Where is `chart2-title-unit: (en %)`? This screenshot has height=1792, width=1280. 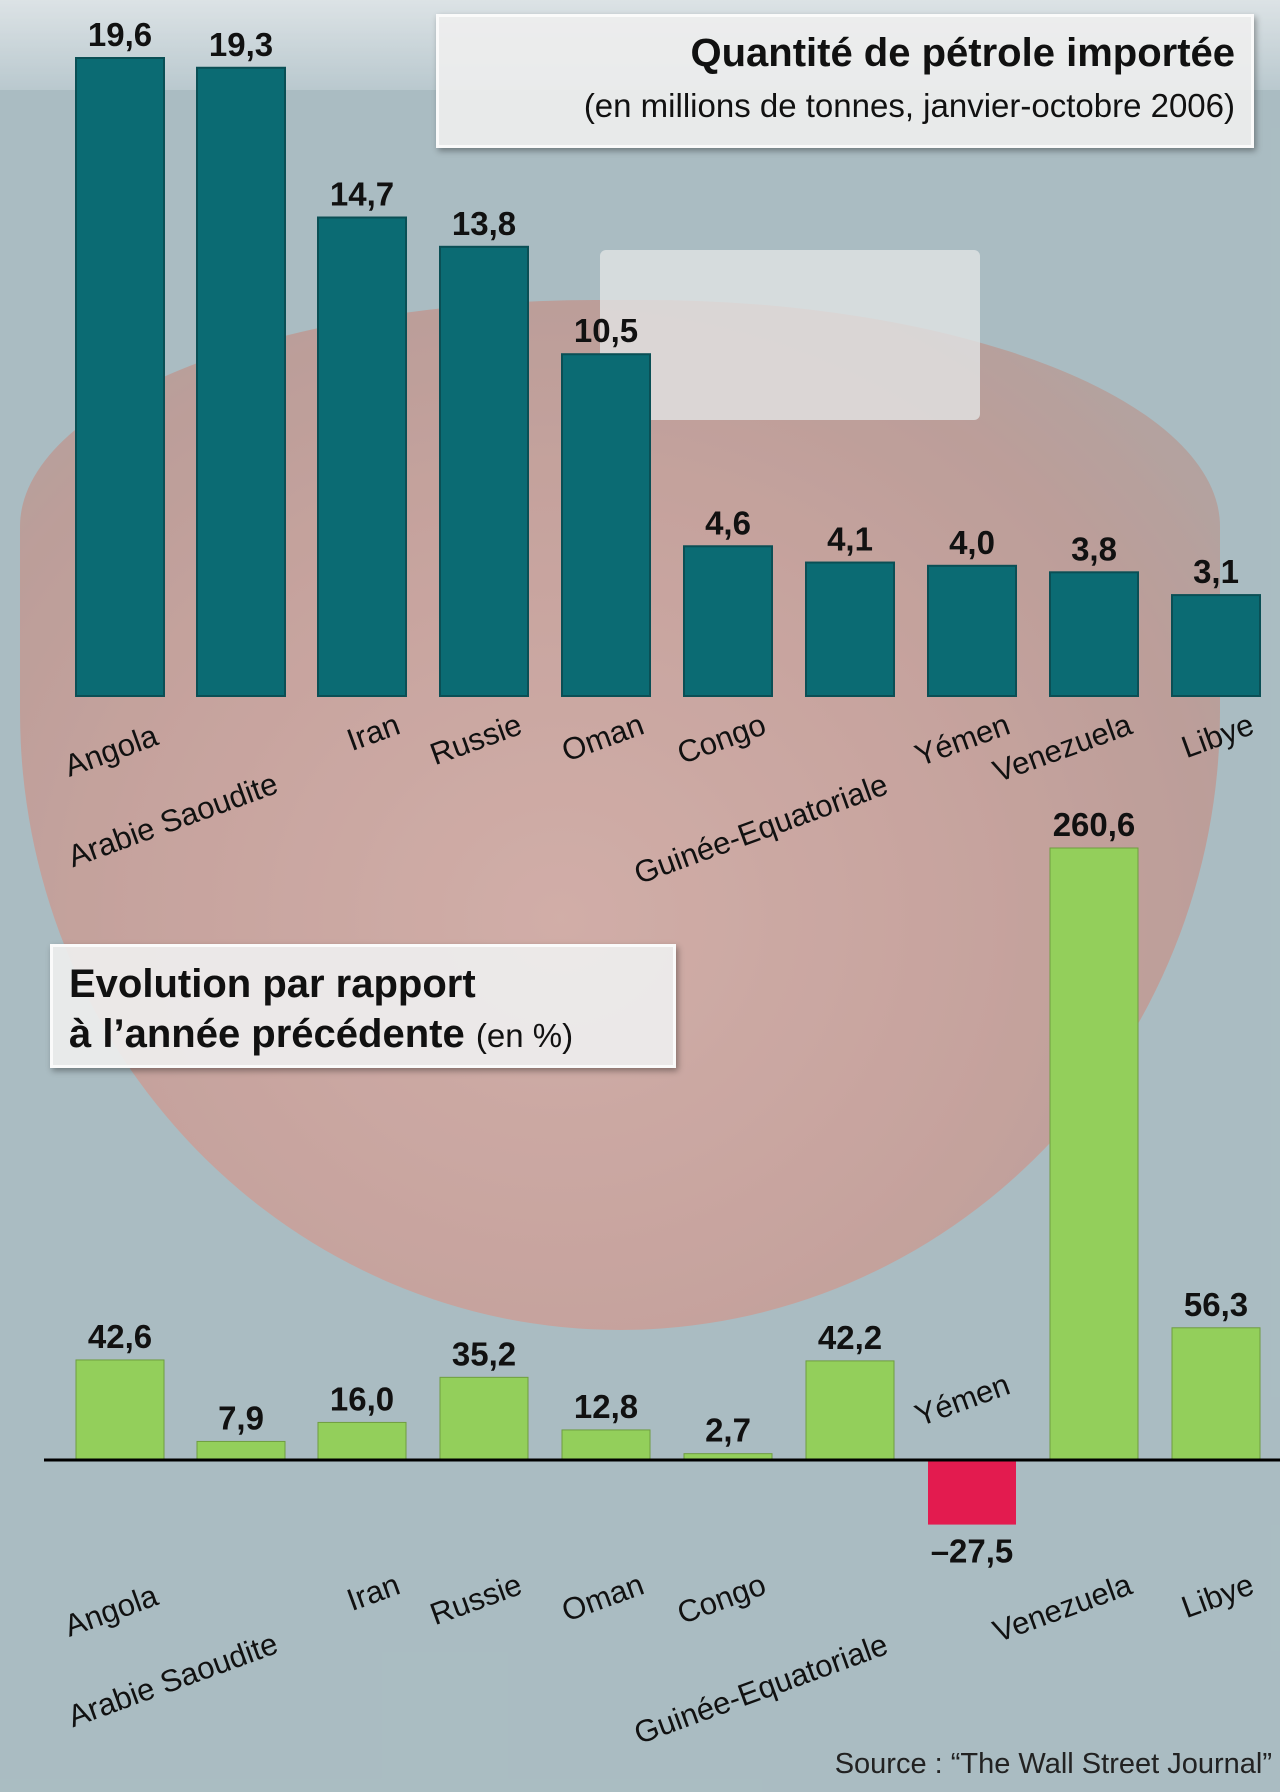
chart2-title-unit: (en %) is located at coordinates (524, 1035).